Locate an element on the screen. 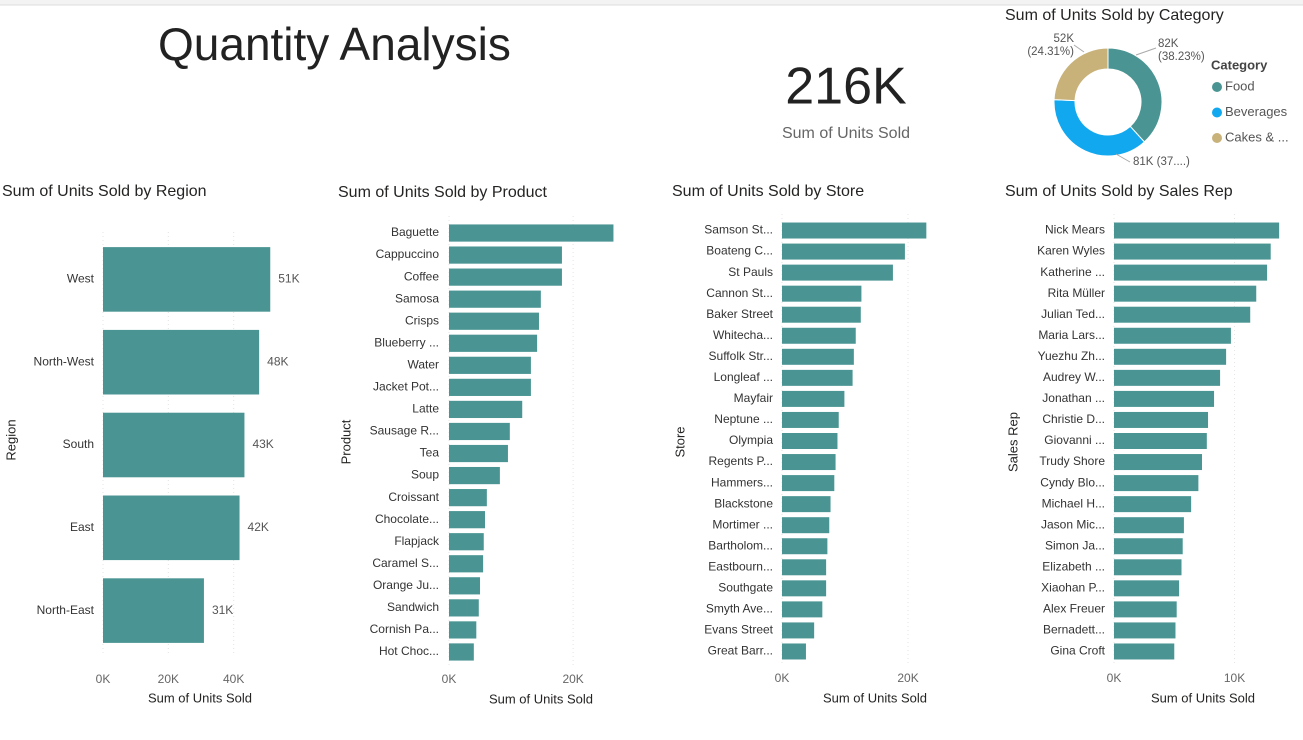 The width and height of the screenshot is (1303, 740). y-tick-label: Evans Street is located at coordinates (738, 630).